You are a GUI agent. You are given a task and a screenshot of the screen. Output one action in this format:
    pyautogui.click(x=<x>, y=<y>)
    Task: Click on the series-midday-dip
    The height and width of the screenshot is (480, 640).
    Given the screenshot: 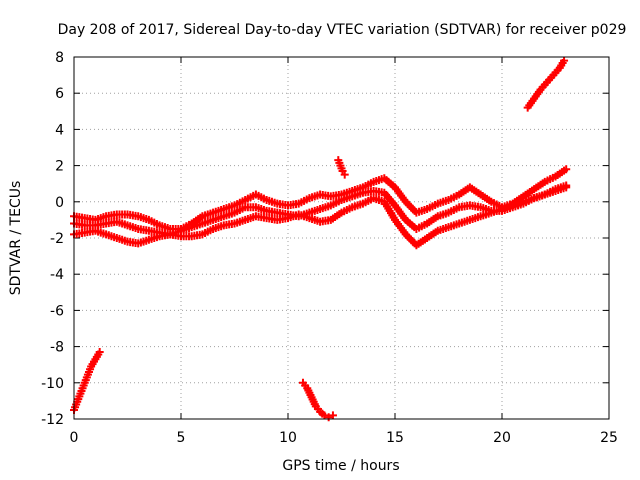 What is the action you would take?
    pyautogui.click(x=317, y=400)
    